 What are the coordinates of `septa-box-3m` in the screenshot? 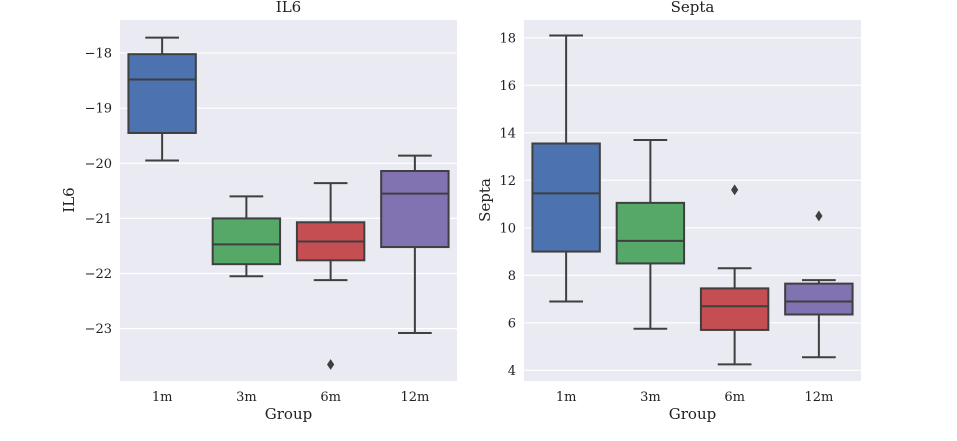 It's located at (650, 234).